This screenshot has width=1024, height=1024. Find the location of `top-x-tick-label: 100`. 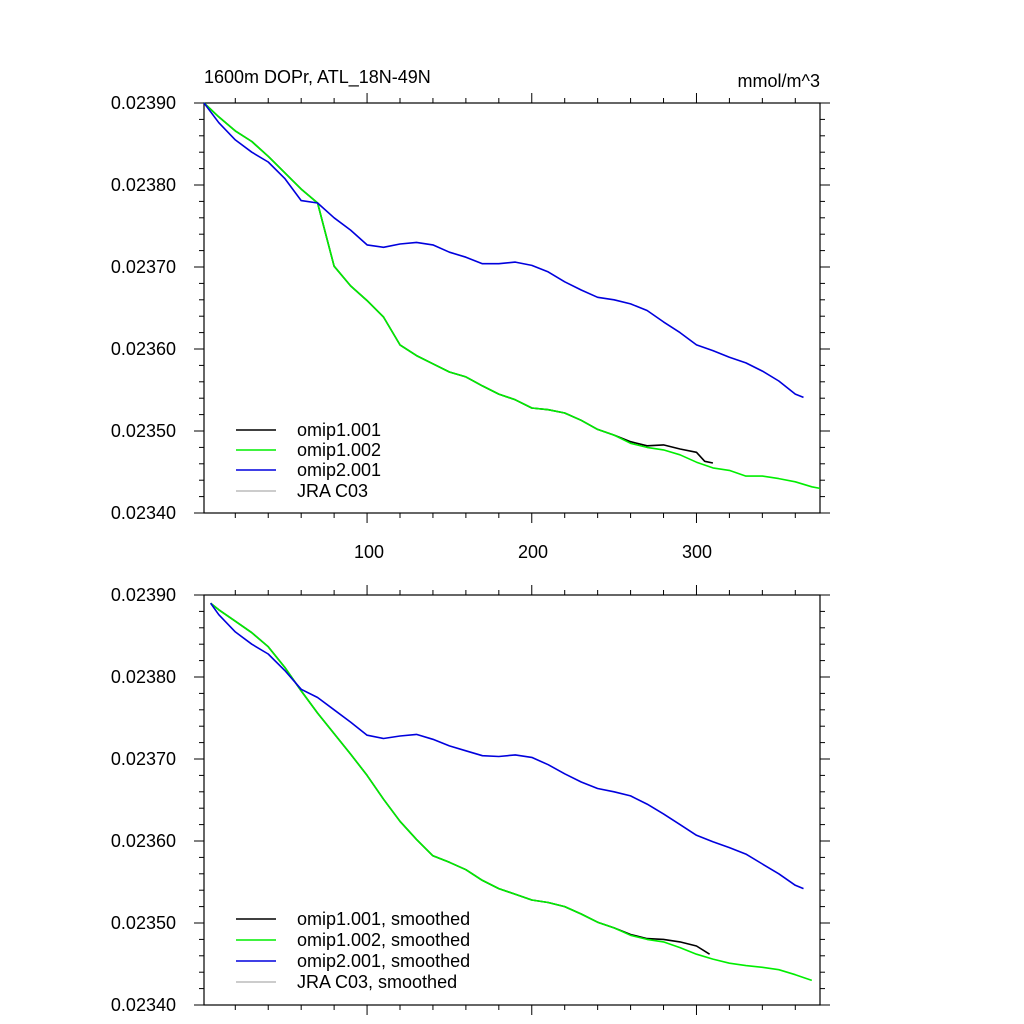

top-x-tick-label: 100 is located at coordinates (369, 552).